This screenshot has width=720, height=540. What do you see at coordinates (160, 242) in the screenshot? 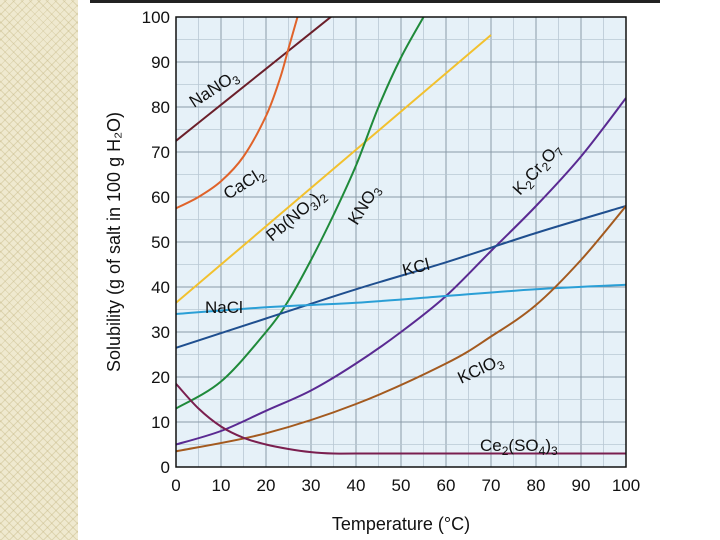
I see `y-tick-label: 50` at bounding box center [160, 242].